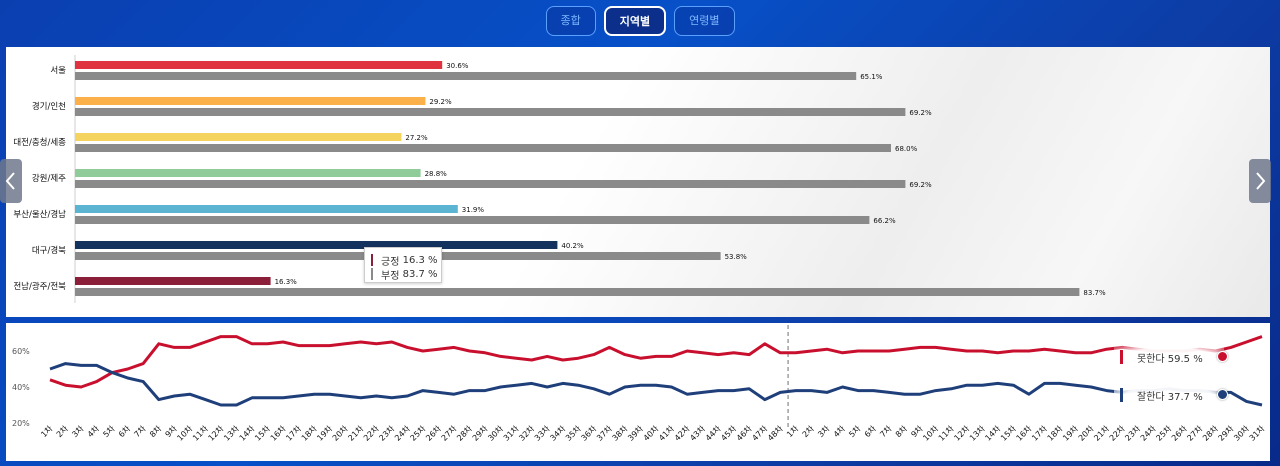  What do you see at coordinates (390, 262) in the screenshot?
I see `tooltip-positive-label: 긍정` at bounding box center [390, 262].